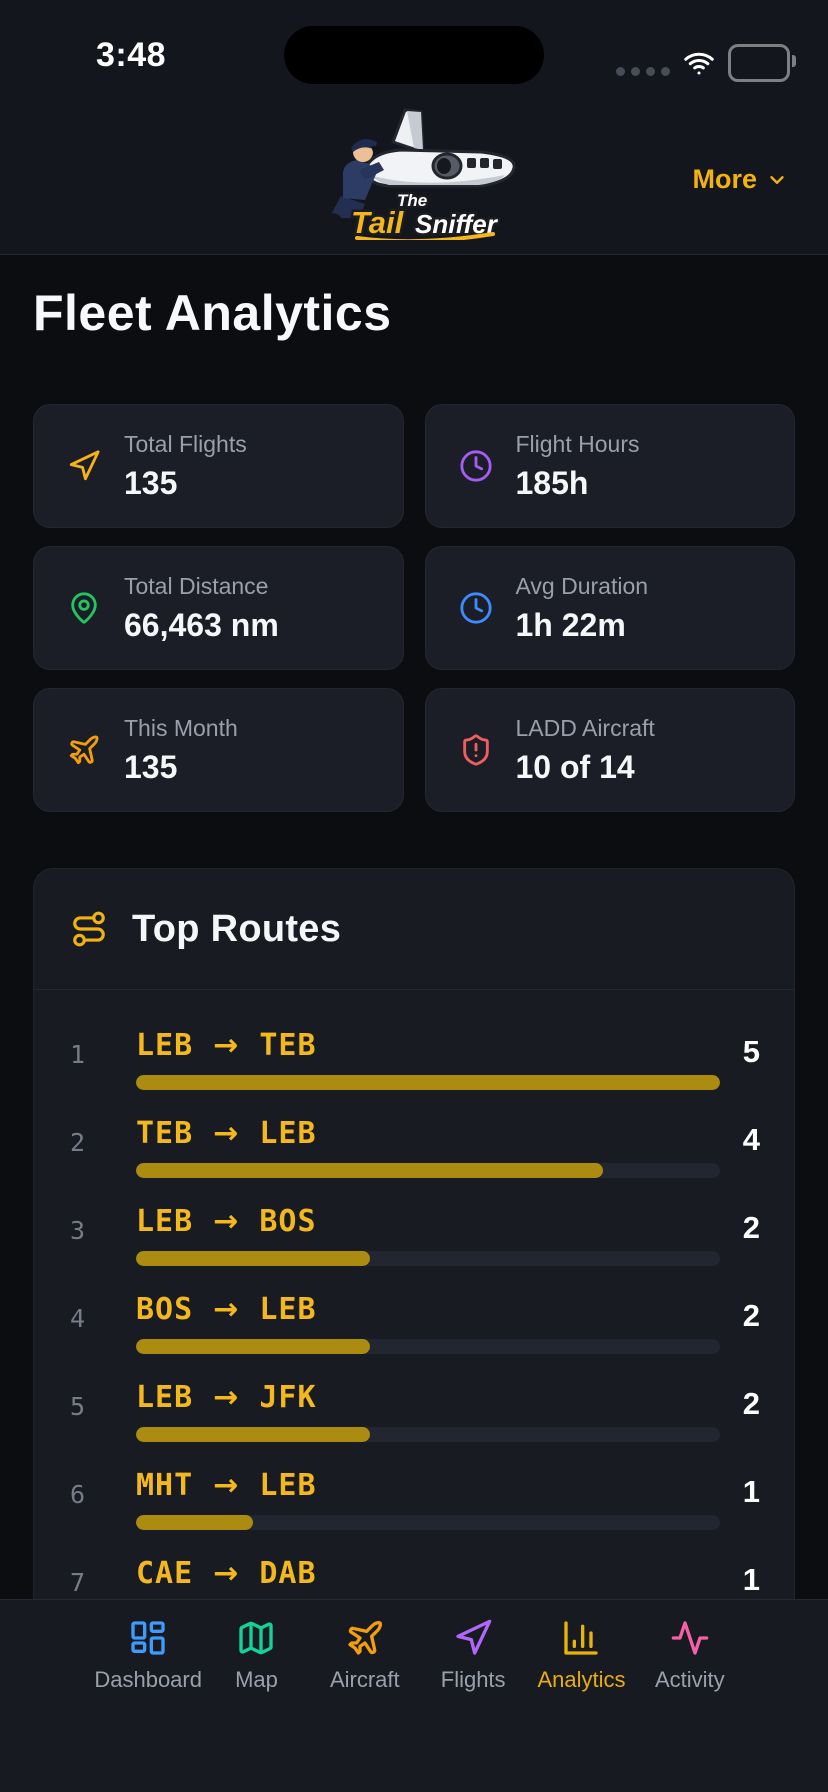  I want to click on stat-label: Total Flights, so click(185, 443).